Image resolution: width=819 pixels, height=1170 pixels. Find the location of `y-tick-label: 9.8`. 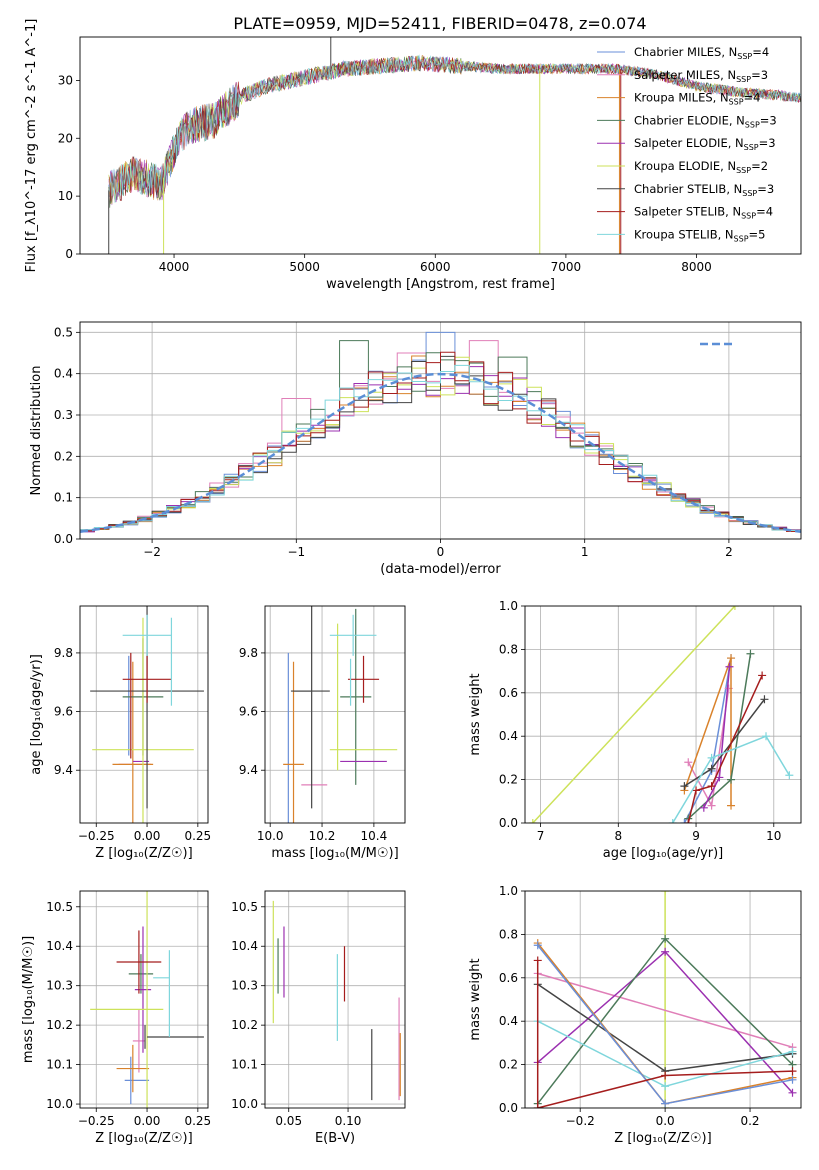

y-tick-label: 9.8 is located at coordinates (248, 653).